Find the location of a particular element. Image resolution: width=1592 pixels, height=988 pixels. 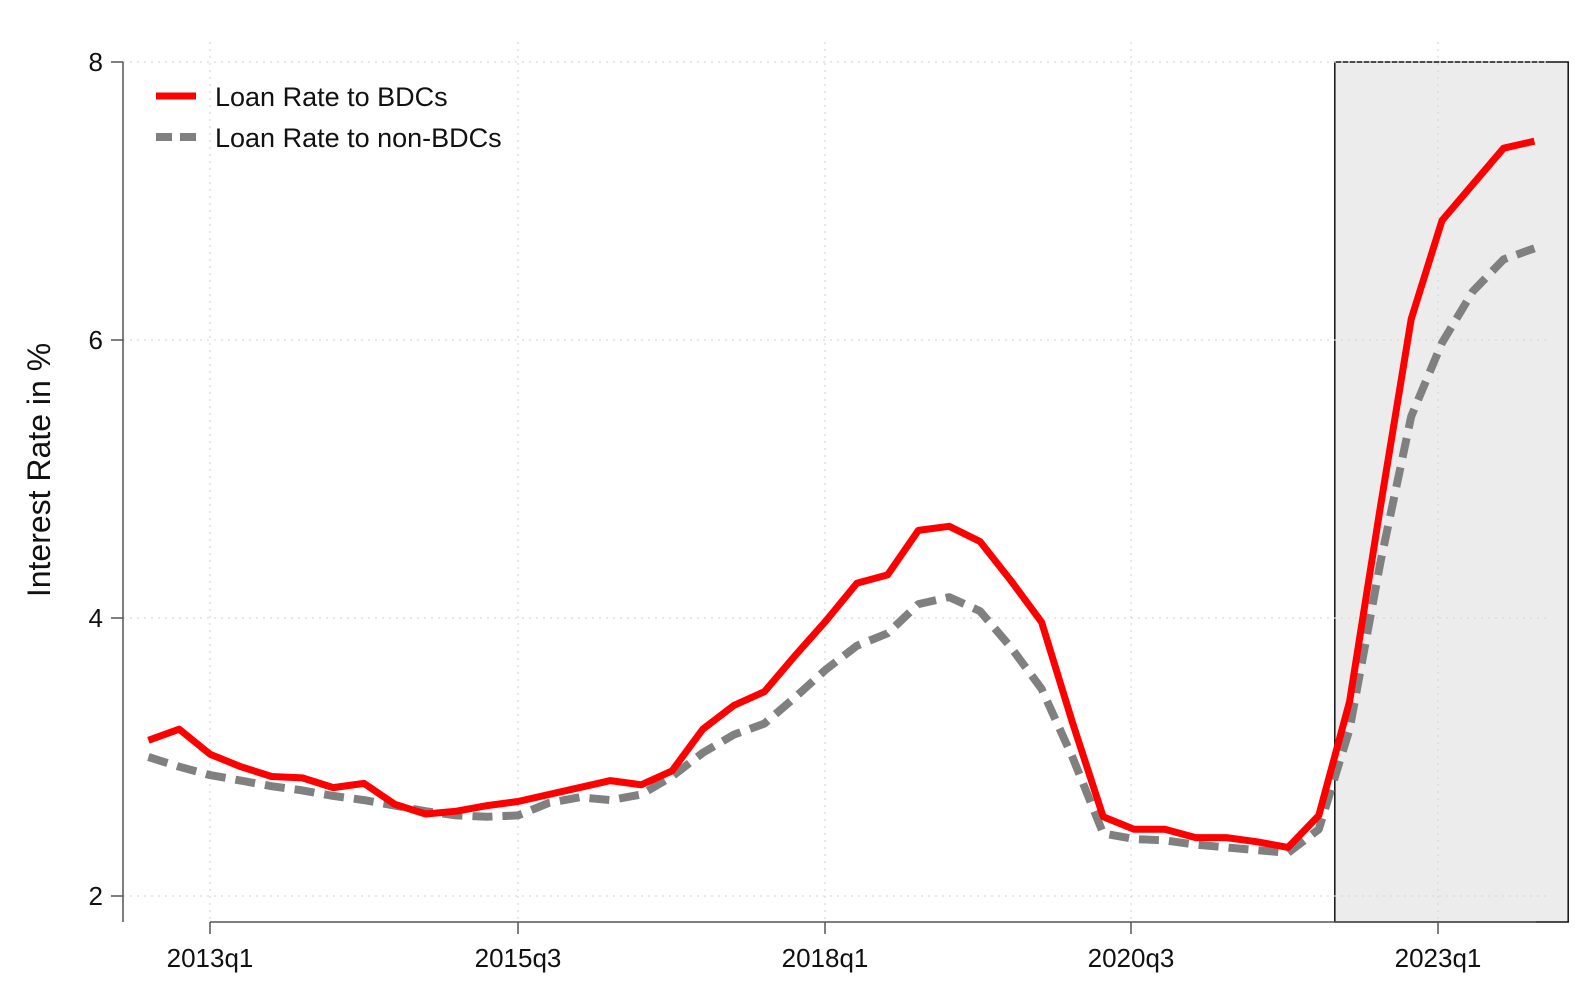

y-tick-label: 8 is located at coordinates (96, 62).